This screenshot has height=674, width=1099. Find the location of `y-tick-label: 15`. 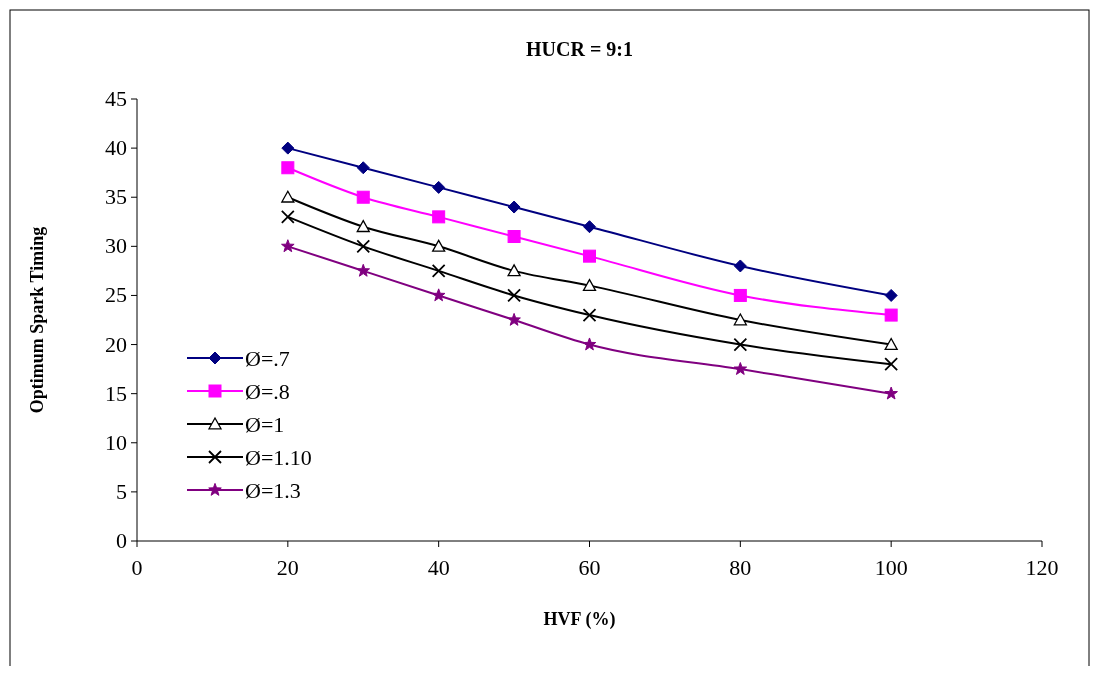

y-tick-label: 15 is located at coordinates (116, 393).